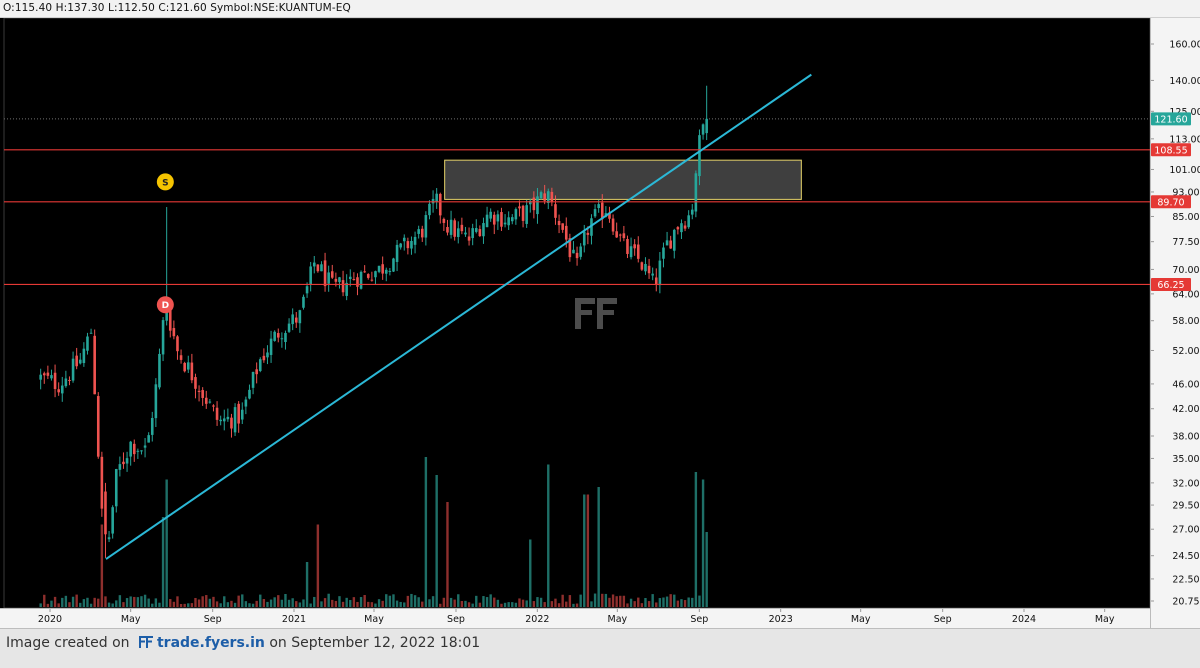 This screenshot has width=1200, height=668. I want to click on y-tick-label: 70.00, so click(1185, 270).